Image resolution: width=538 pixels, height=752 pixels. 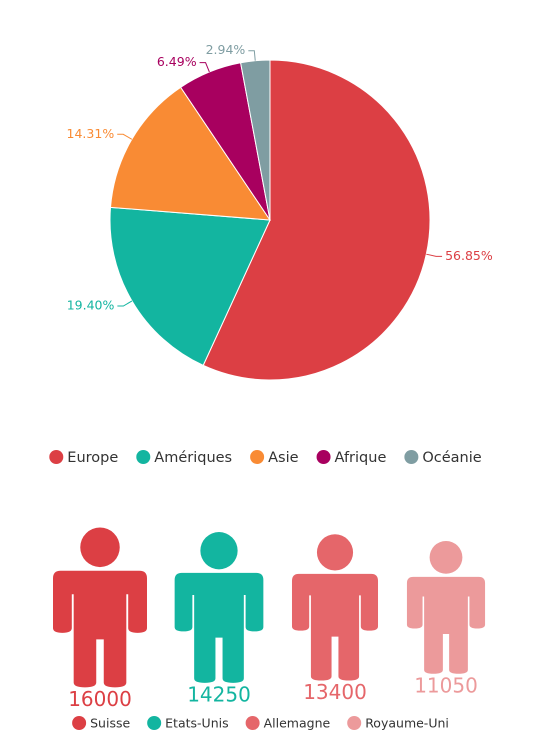 What do you see at coordinates (446, 685) in the screenshot?
I see `value-label: 11050` at bounding box center [446, 685].